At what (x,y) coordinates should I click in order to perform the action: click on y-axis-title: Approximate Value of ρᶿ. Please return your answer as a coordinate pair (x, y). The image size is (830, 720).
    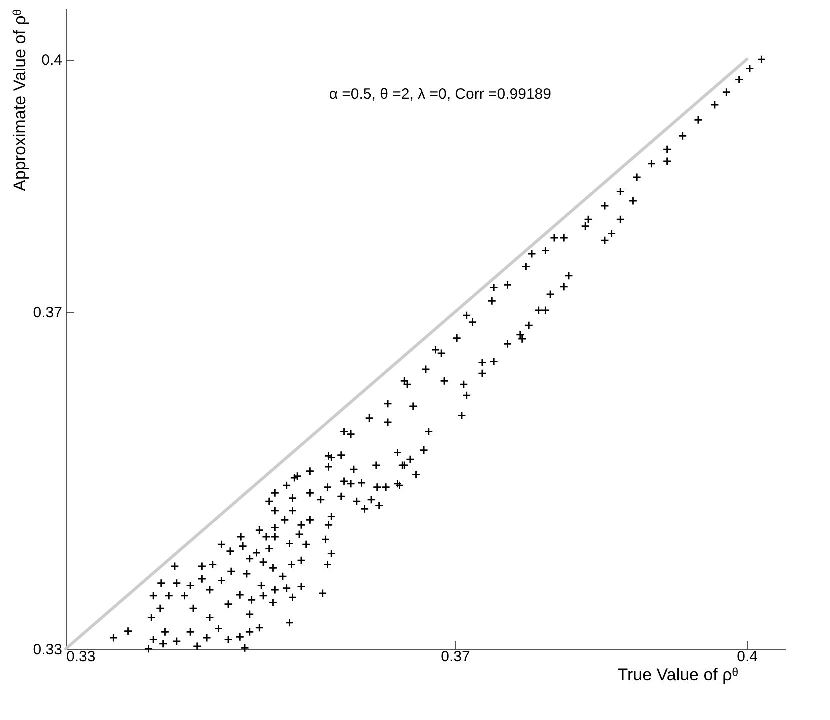
    Looking at the image, I should click on (20, 101).